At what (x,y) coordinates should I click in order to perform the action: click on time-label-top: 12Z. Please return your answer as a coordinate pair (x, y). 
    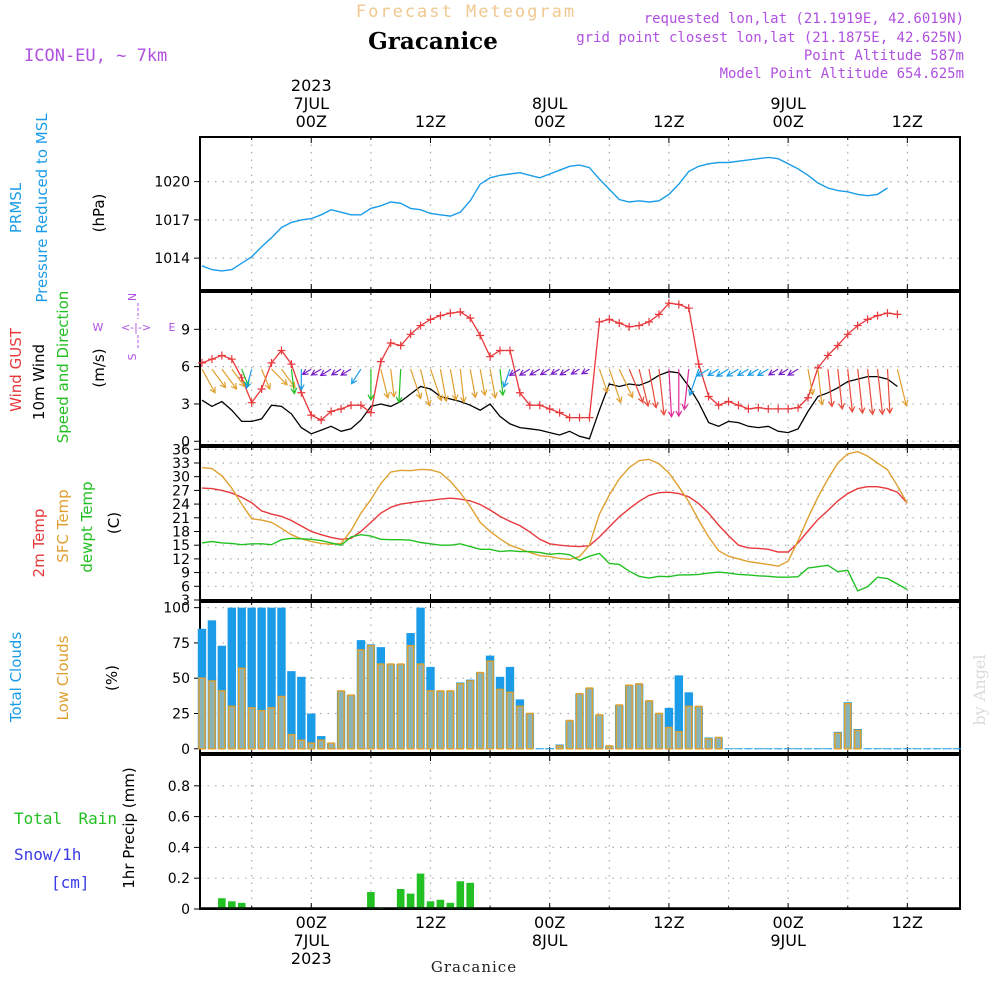
    Looking at the image, I should click on (907, 121).